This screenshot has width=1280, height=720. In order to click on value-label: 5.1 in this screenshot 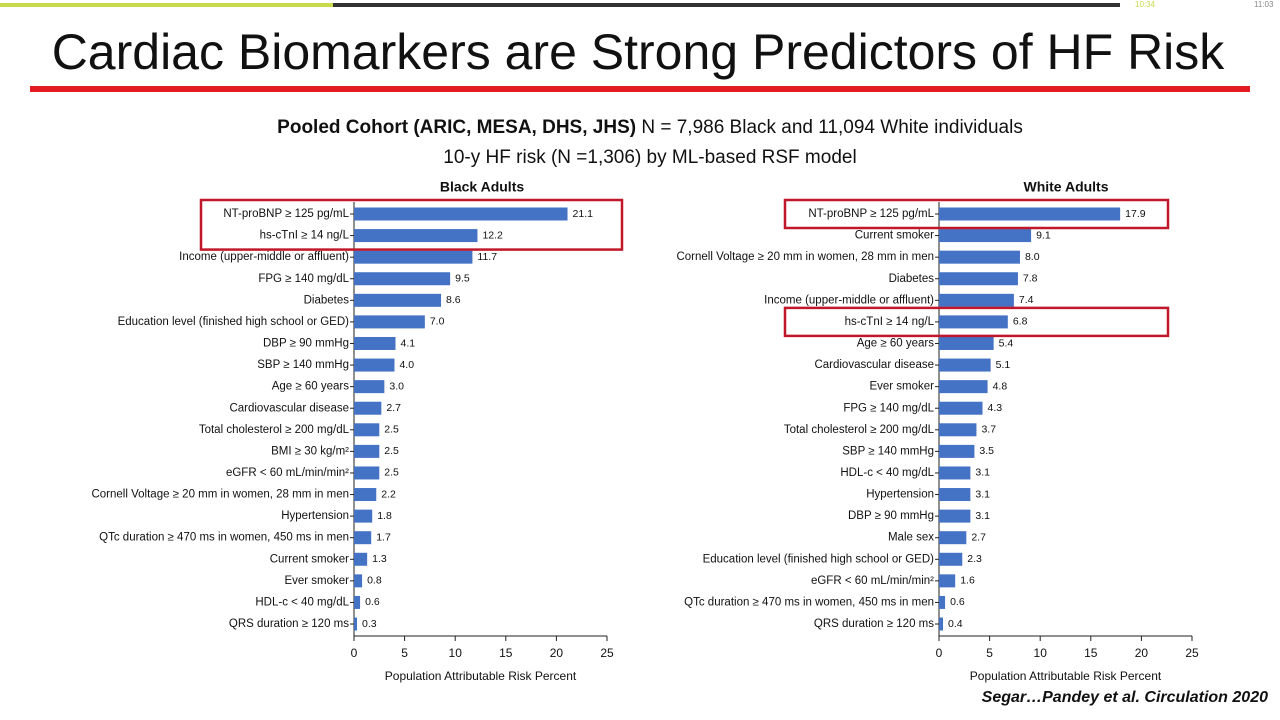, I will do `click(1003, 365)`.